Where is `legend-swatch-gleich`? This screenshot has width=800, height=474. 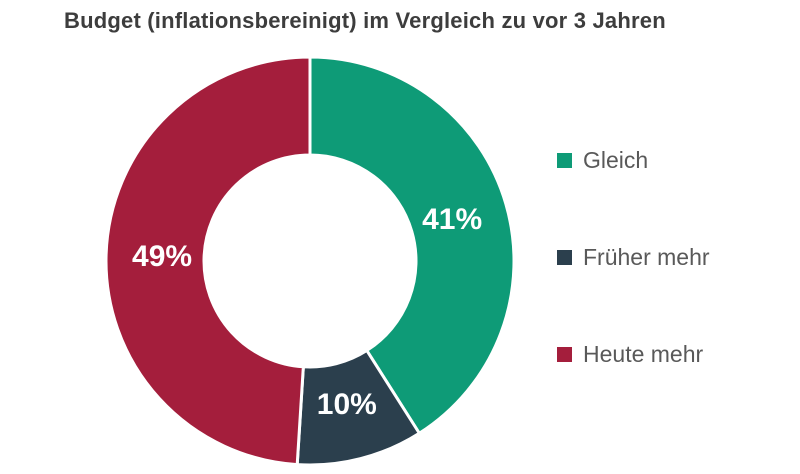
legend-swatch-gleich is located at coordinates (564, 160).